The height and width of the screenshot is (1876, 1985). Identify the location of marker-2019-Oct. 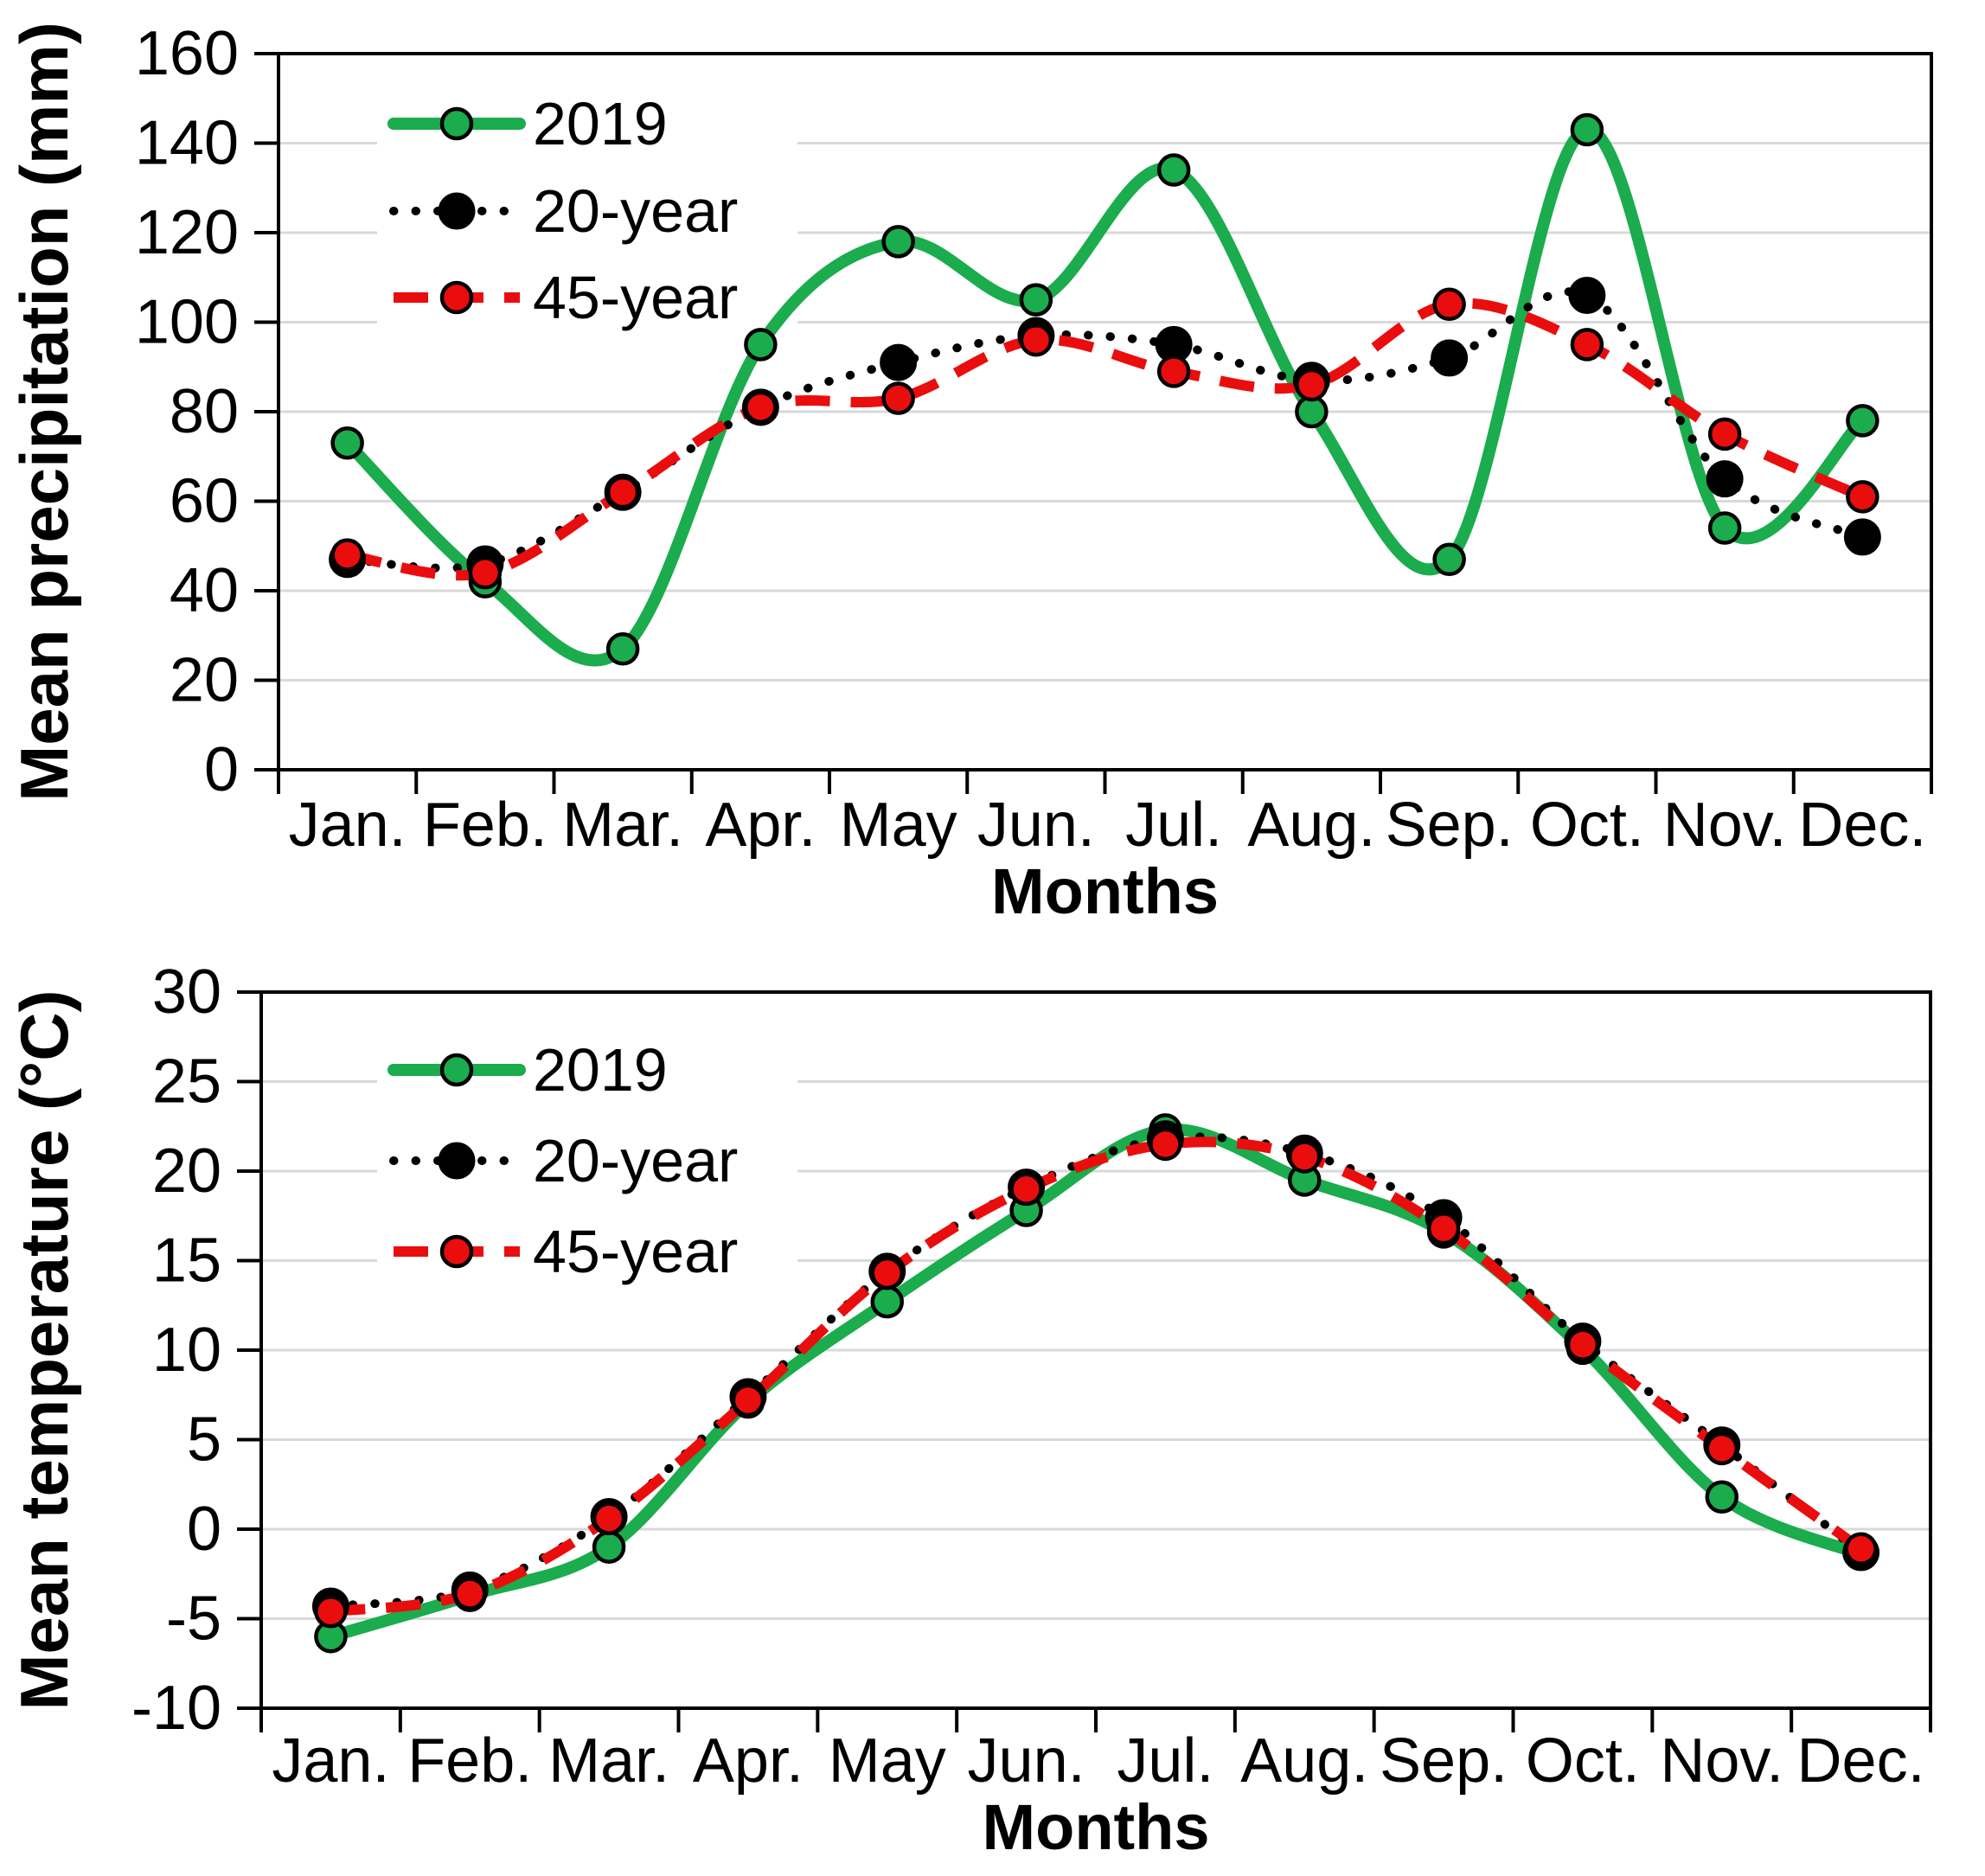
(1587, 130).